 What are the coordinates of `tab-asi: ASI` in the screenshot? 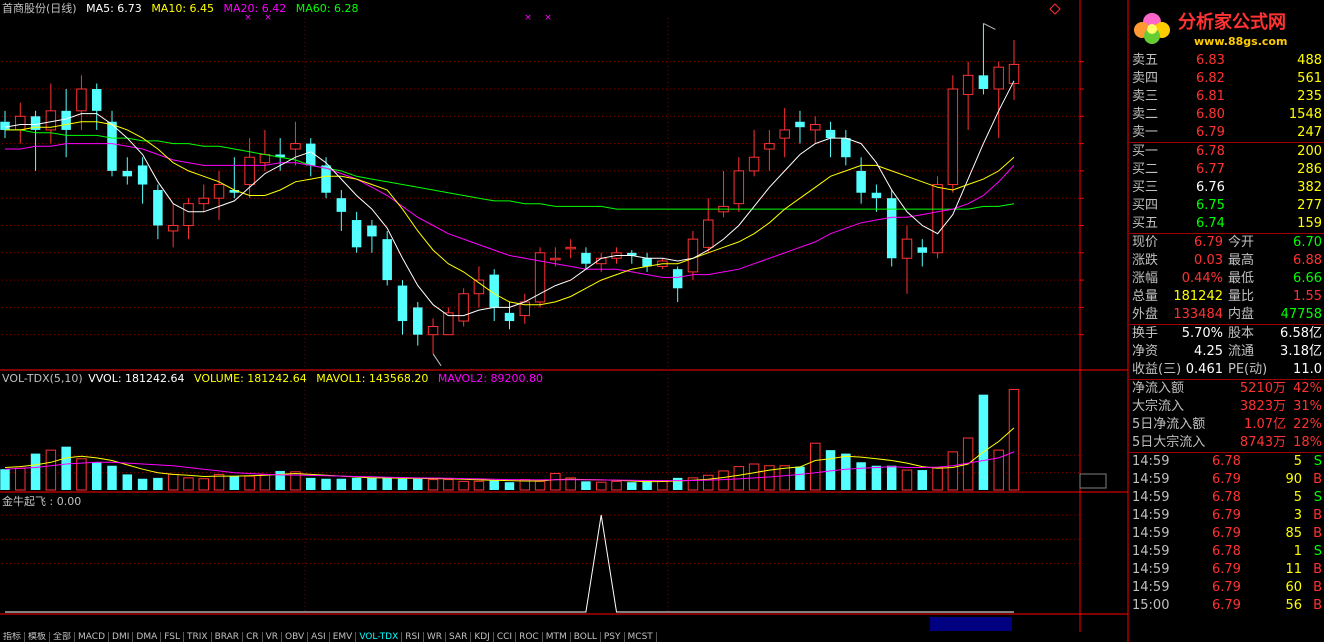 It's located at (319, 637).